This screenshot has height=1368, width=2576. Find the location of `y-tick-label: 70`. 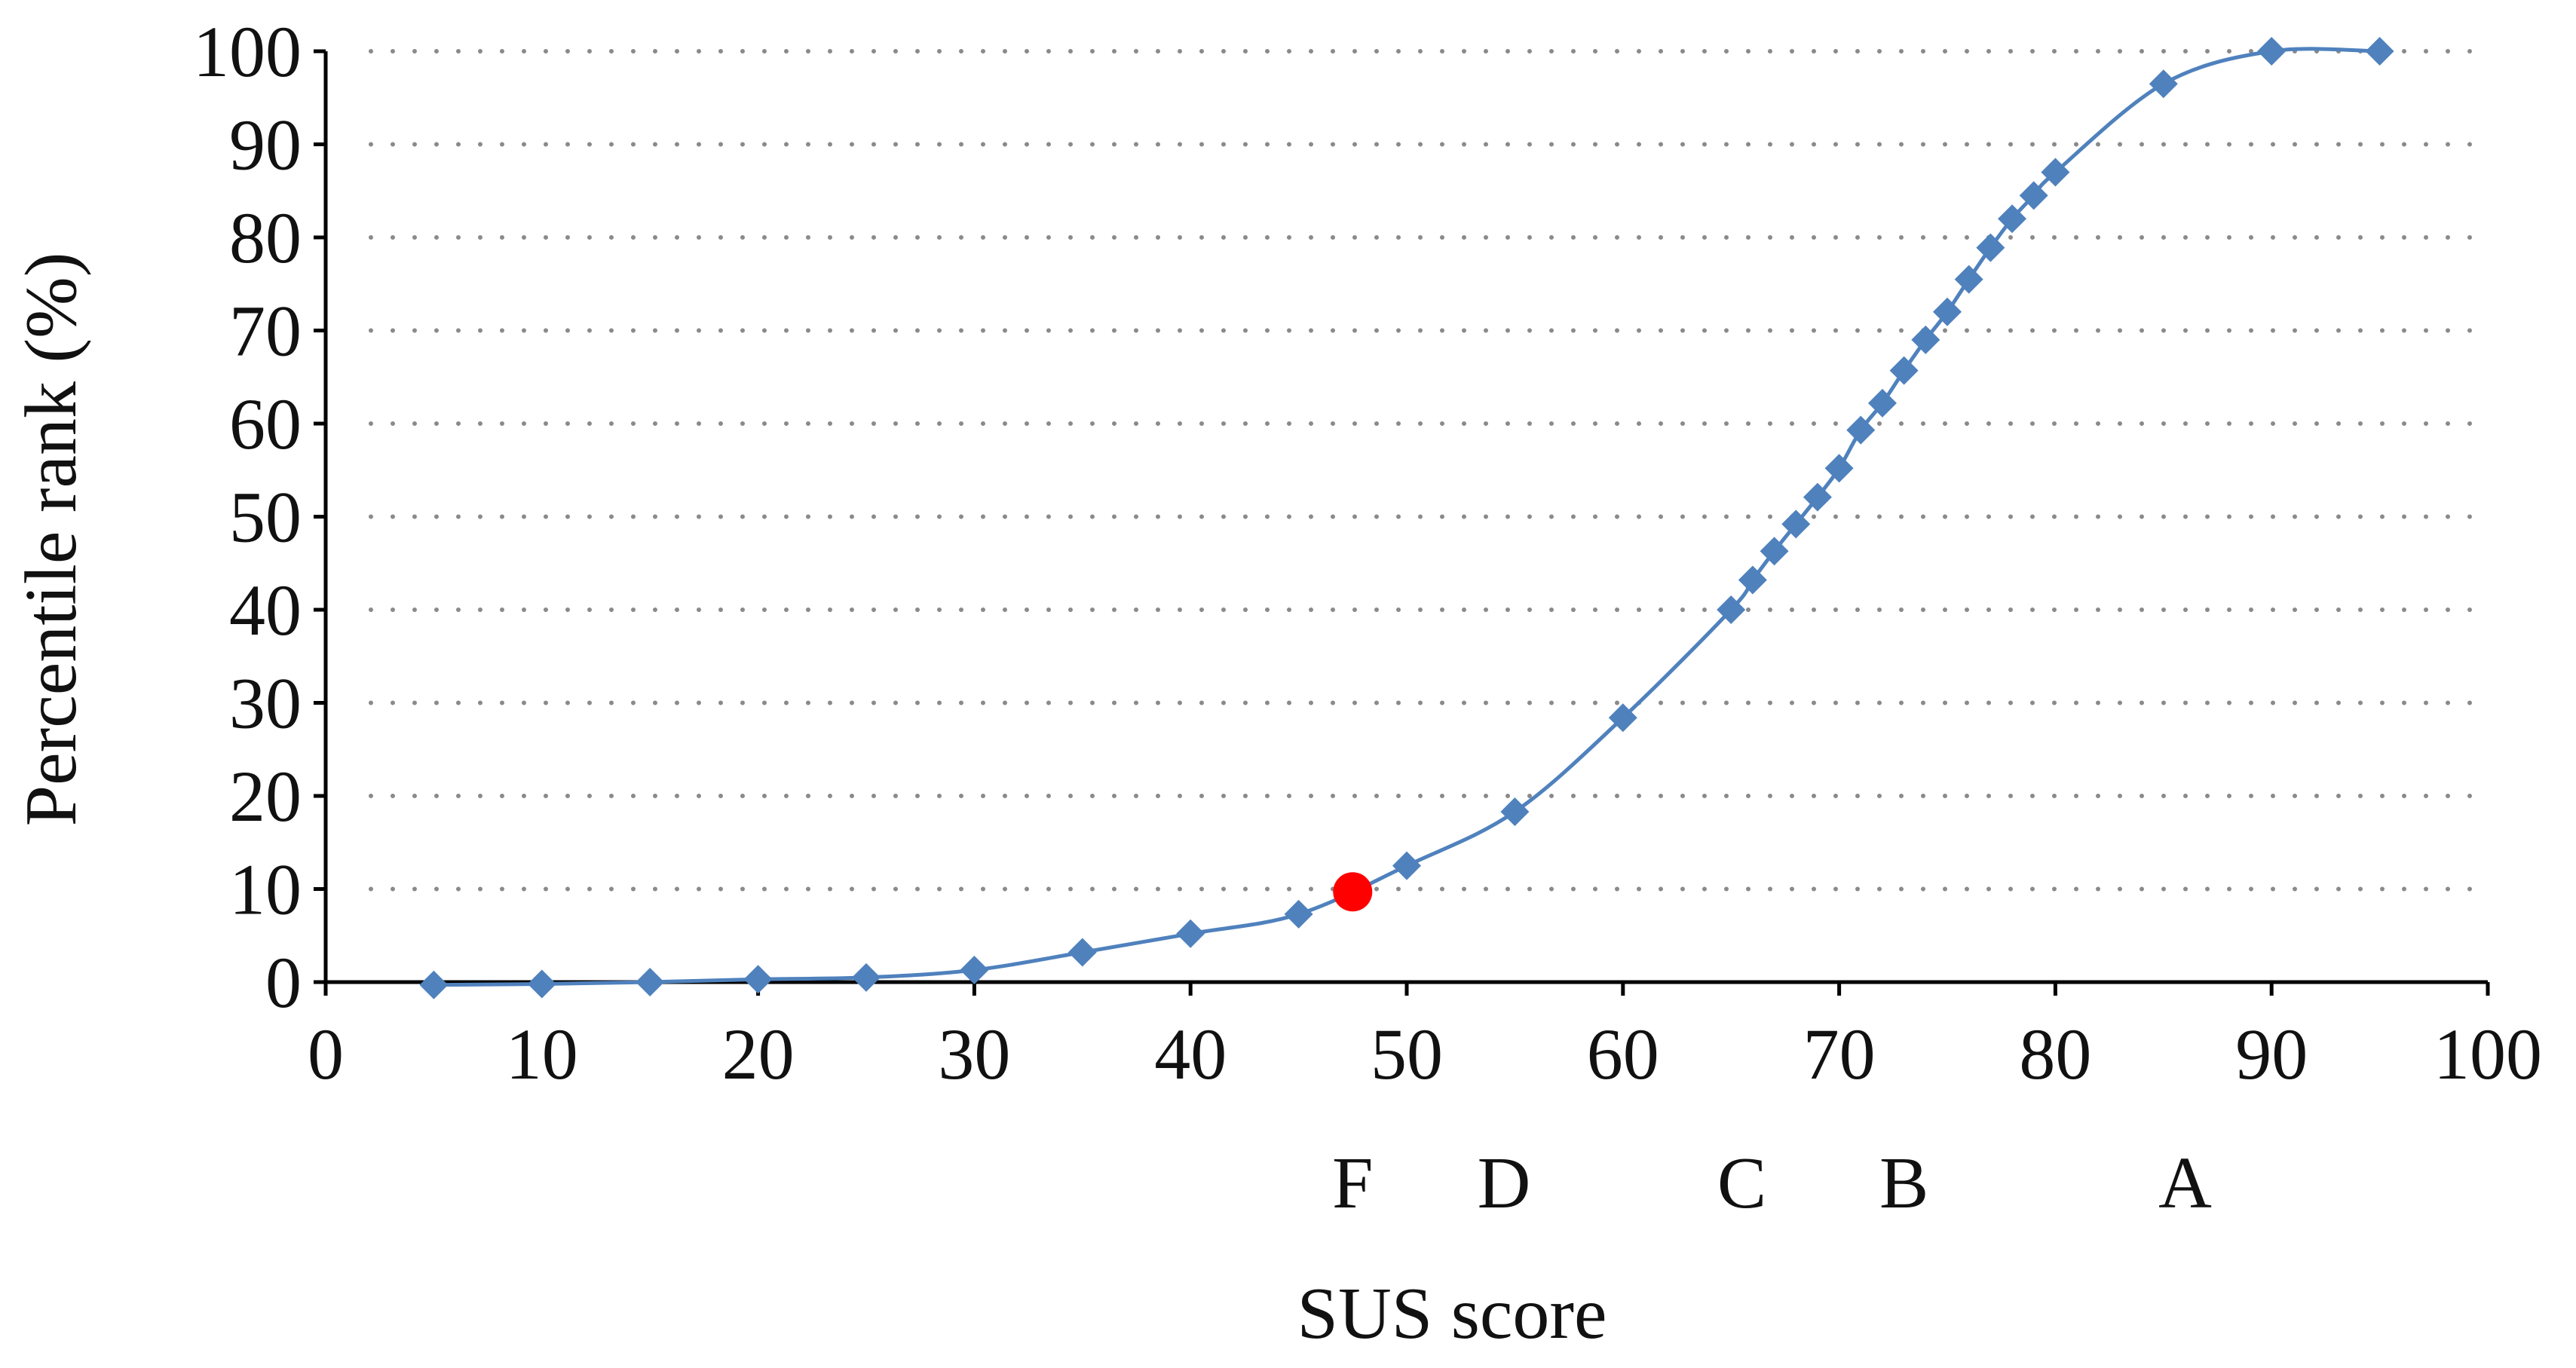

y-tick-label: 70 is located at coordinates (265, 331).